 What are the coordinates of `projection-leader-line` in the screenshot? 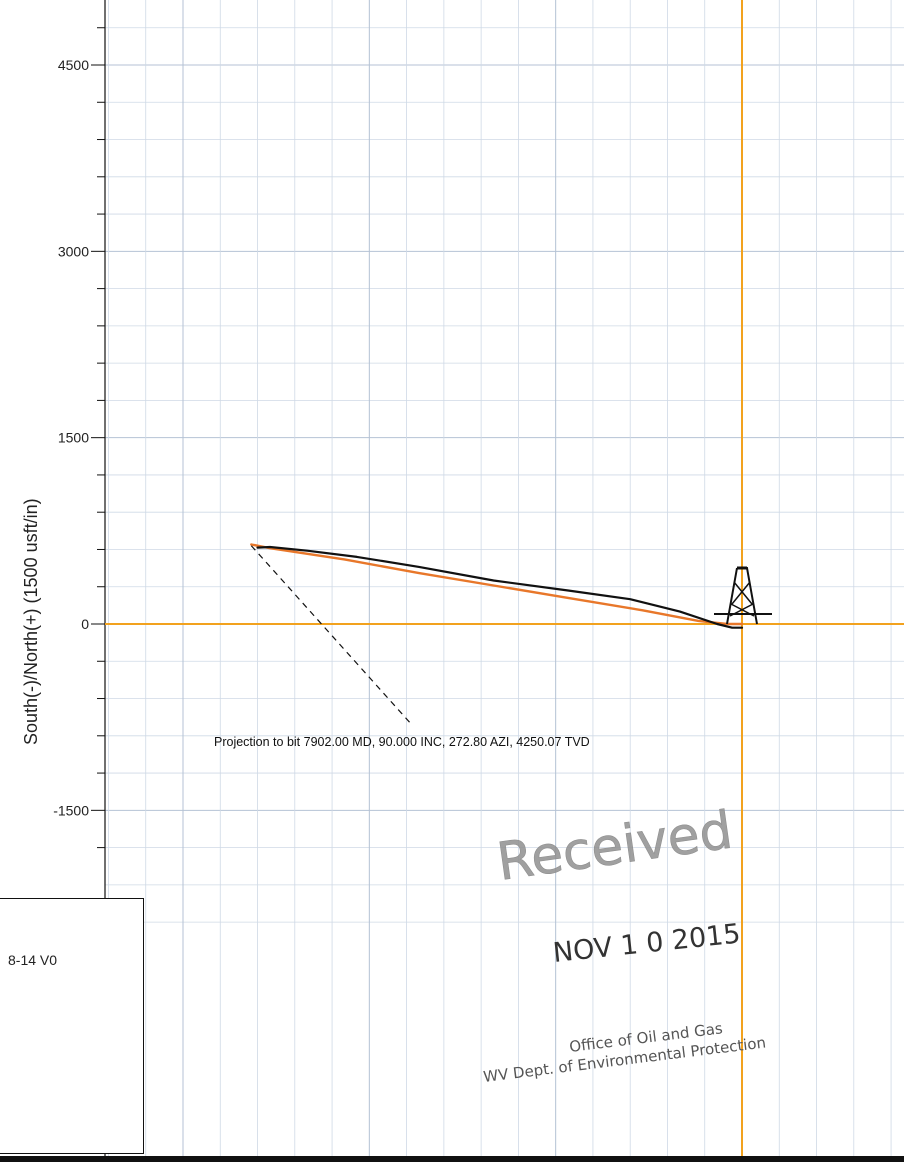 It's located at (332, 636).